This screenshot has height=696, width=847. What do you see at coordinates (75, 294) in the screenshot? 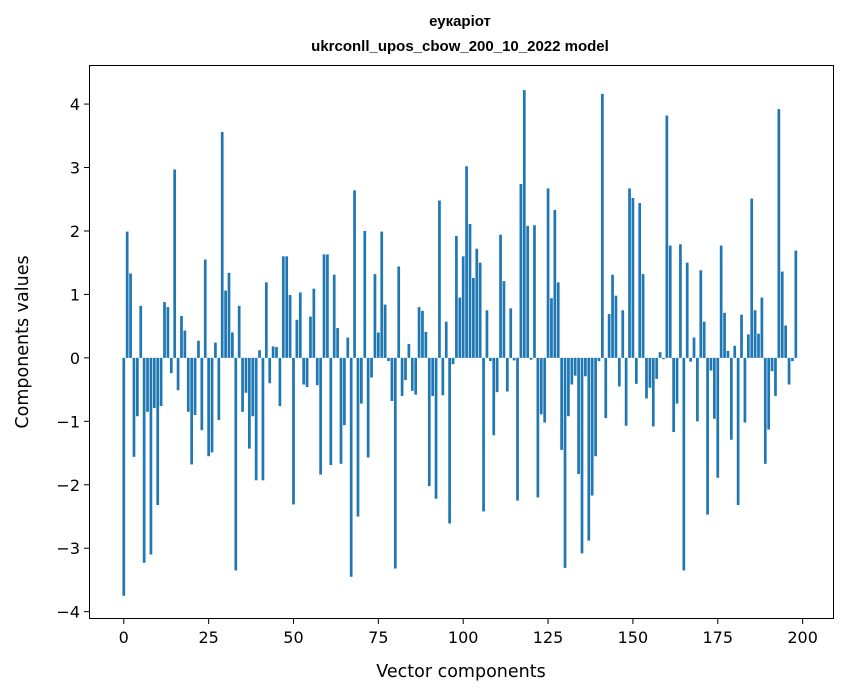
I see `y-tick-label: 1` at bounding box center [75, 294].